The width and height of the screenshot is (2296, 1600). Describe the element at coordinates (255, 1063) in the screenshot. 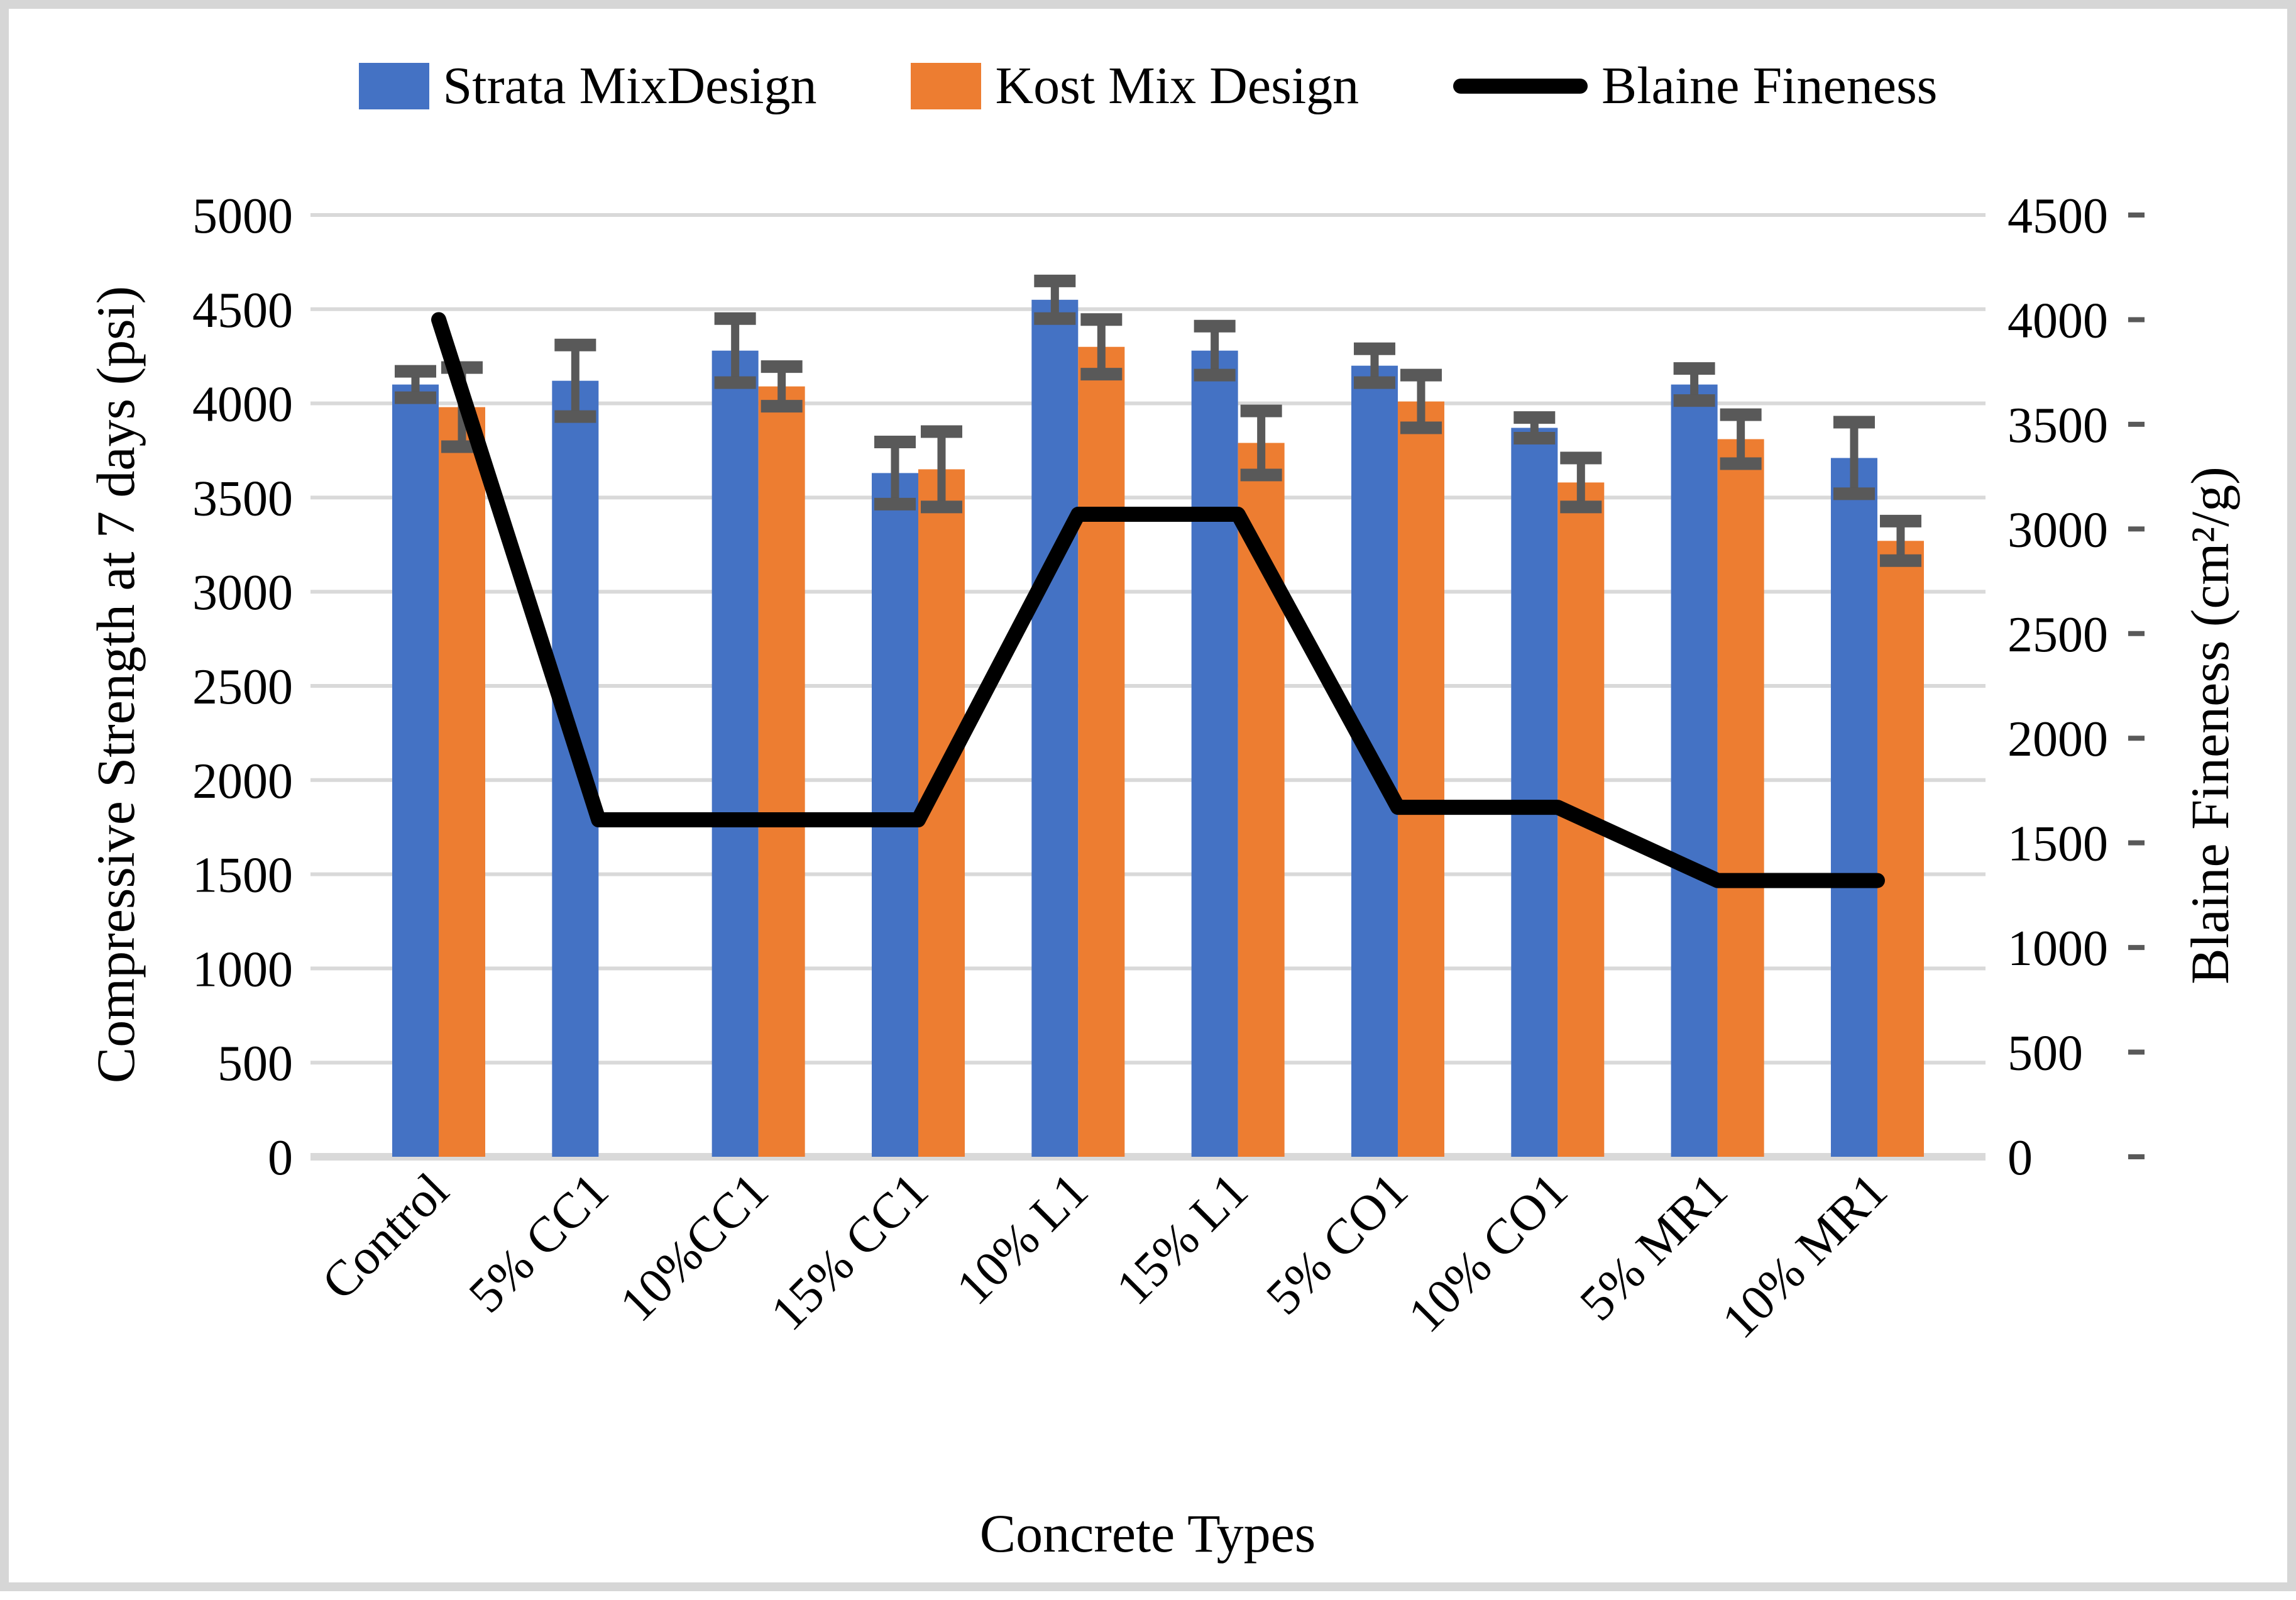

I see `left-tick-label: 500` at that location.